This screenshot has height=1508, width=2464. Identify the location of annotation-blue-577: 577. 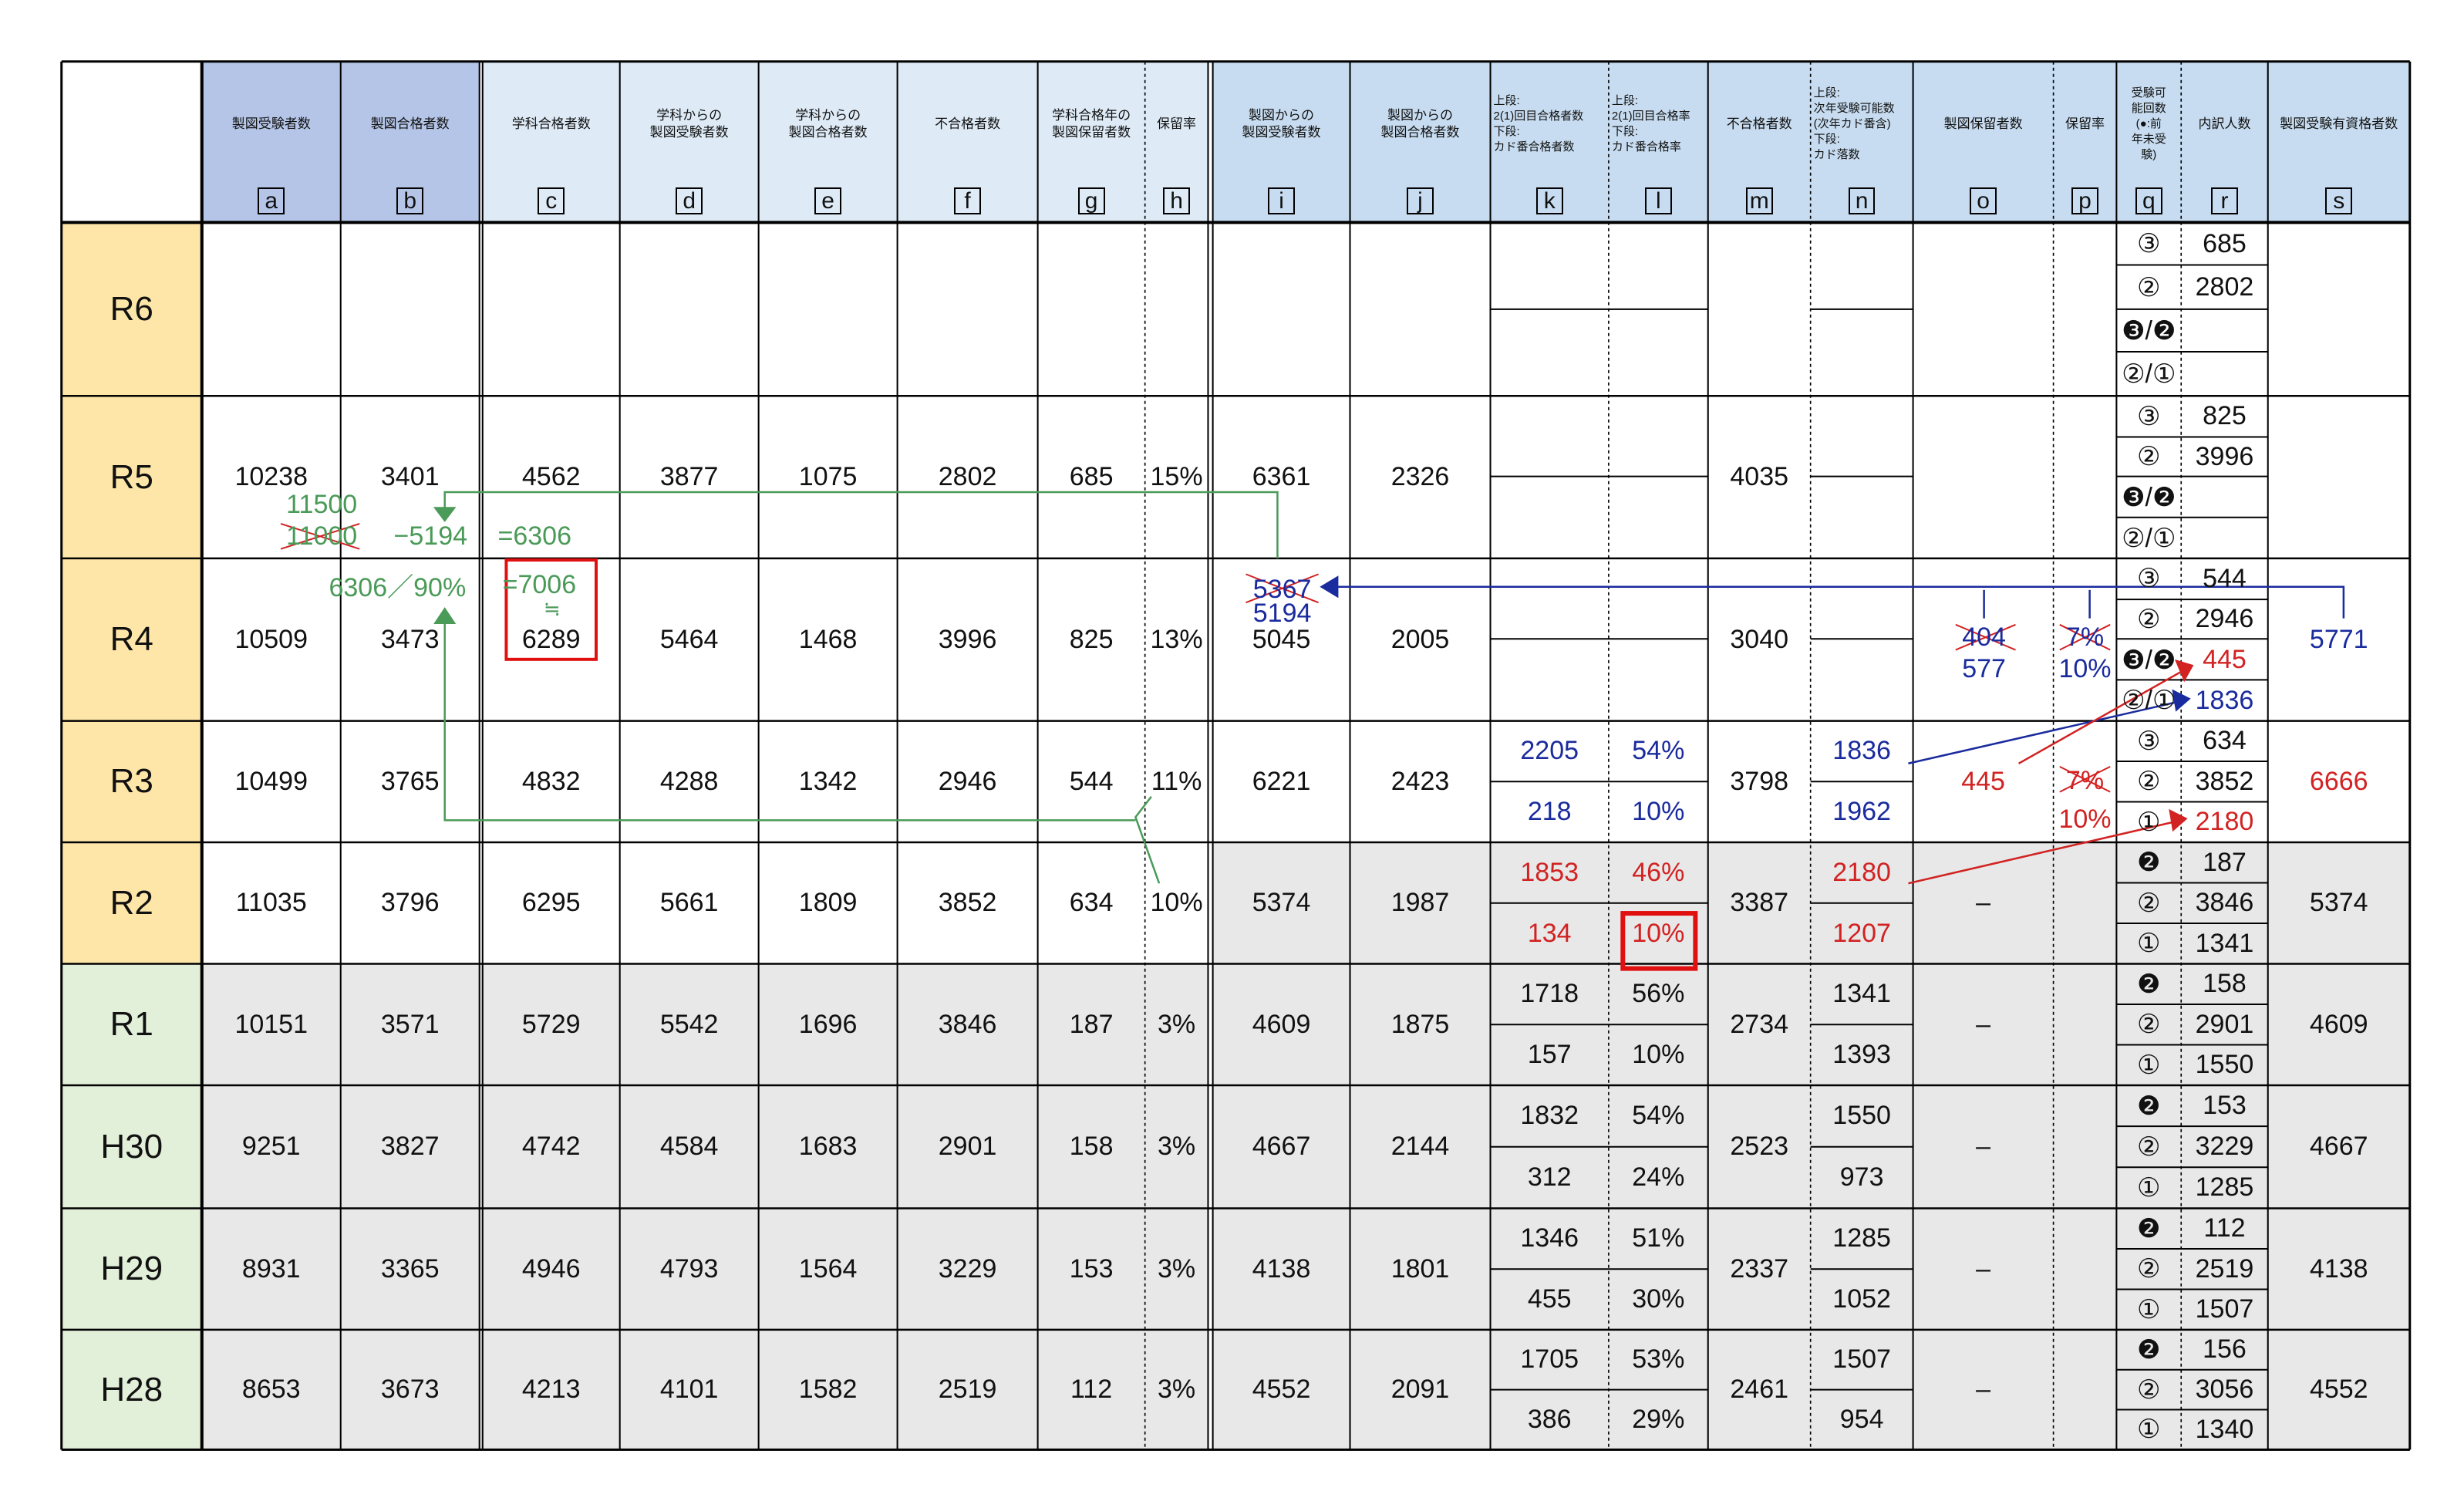
(1984, 668).